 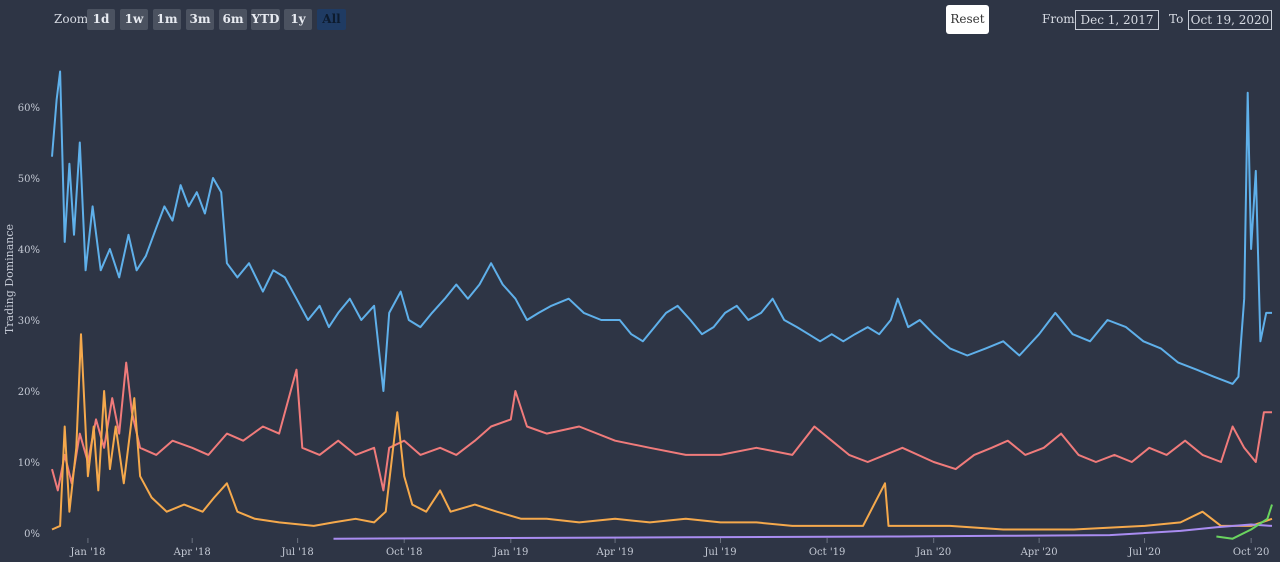 I want to click on x-tick-label: Jul '20, so click(x=1143, y=552).